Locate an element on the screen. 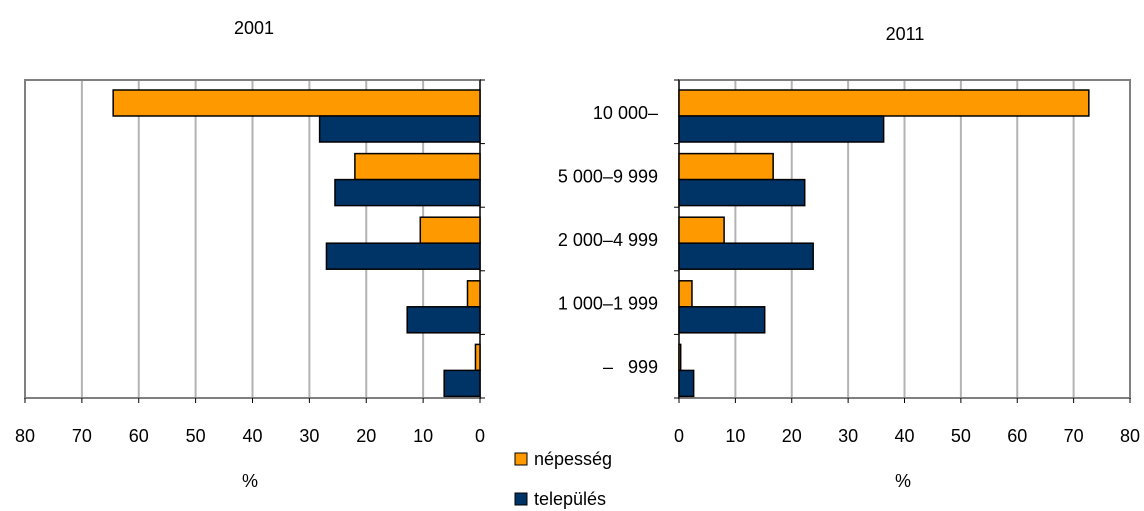 This screenshot has height=511, width=1144. panel-title-2011: 2011 is located at coordinates (905, 34).